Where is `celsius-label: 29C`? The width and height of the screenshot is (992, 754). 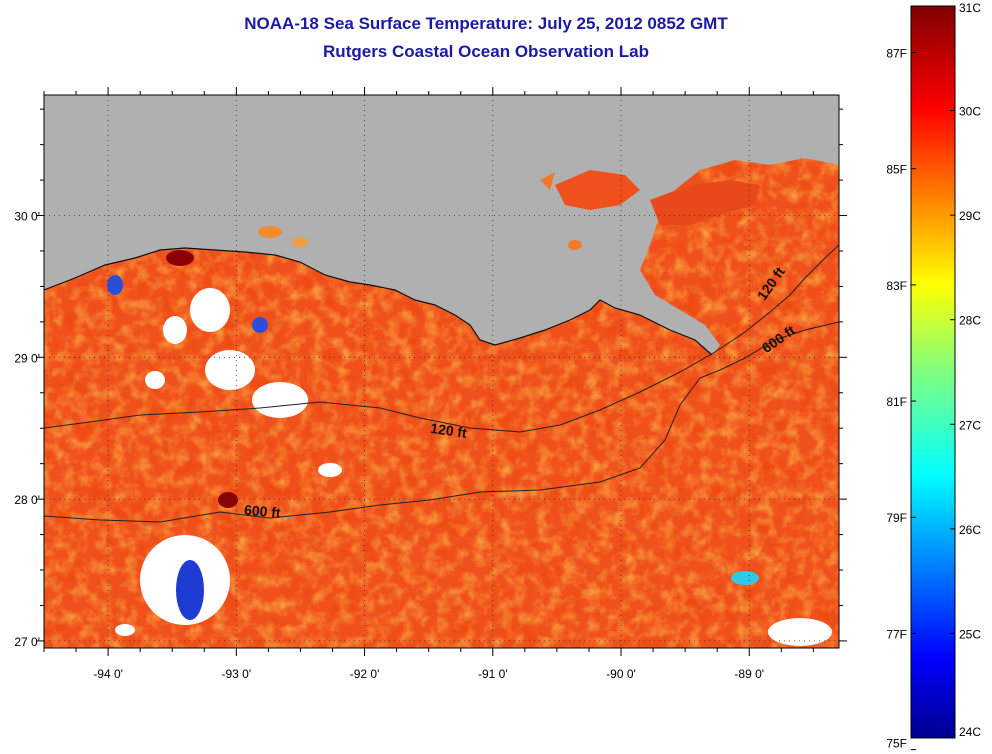 celsius-label: 29C is located at coordinates (970, 216).